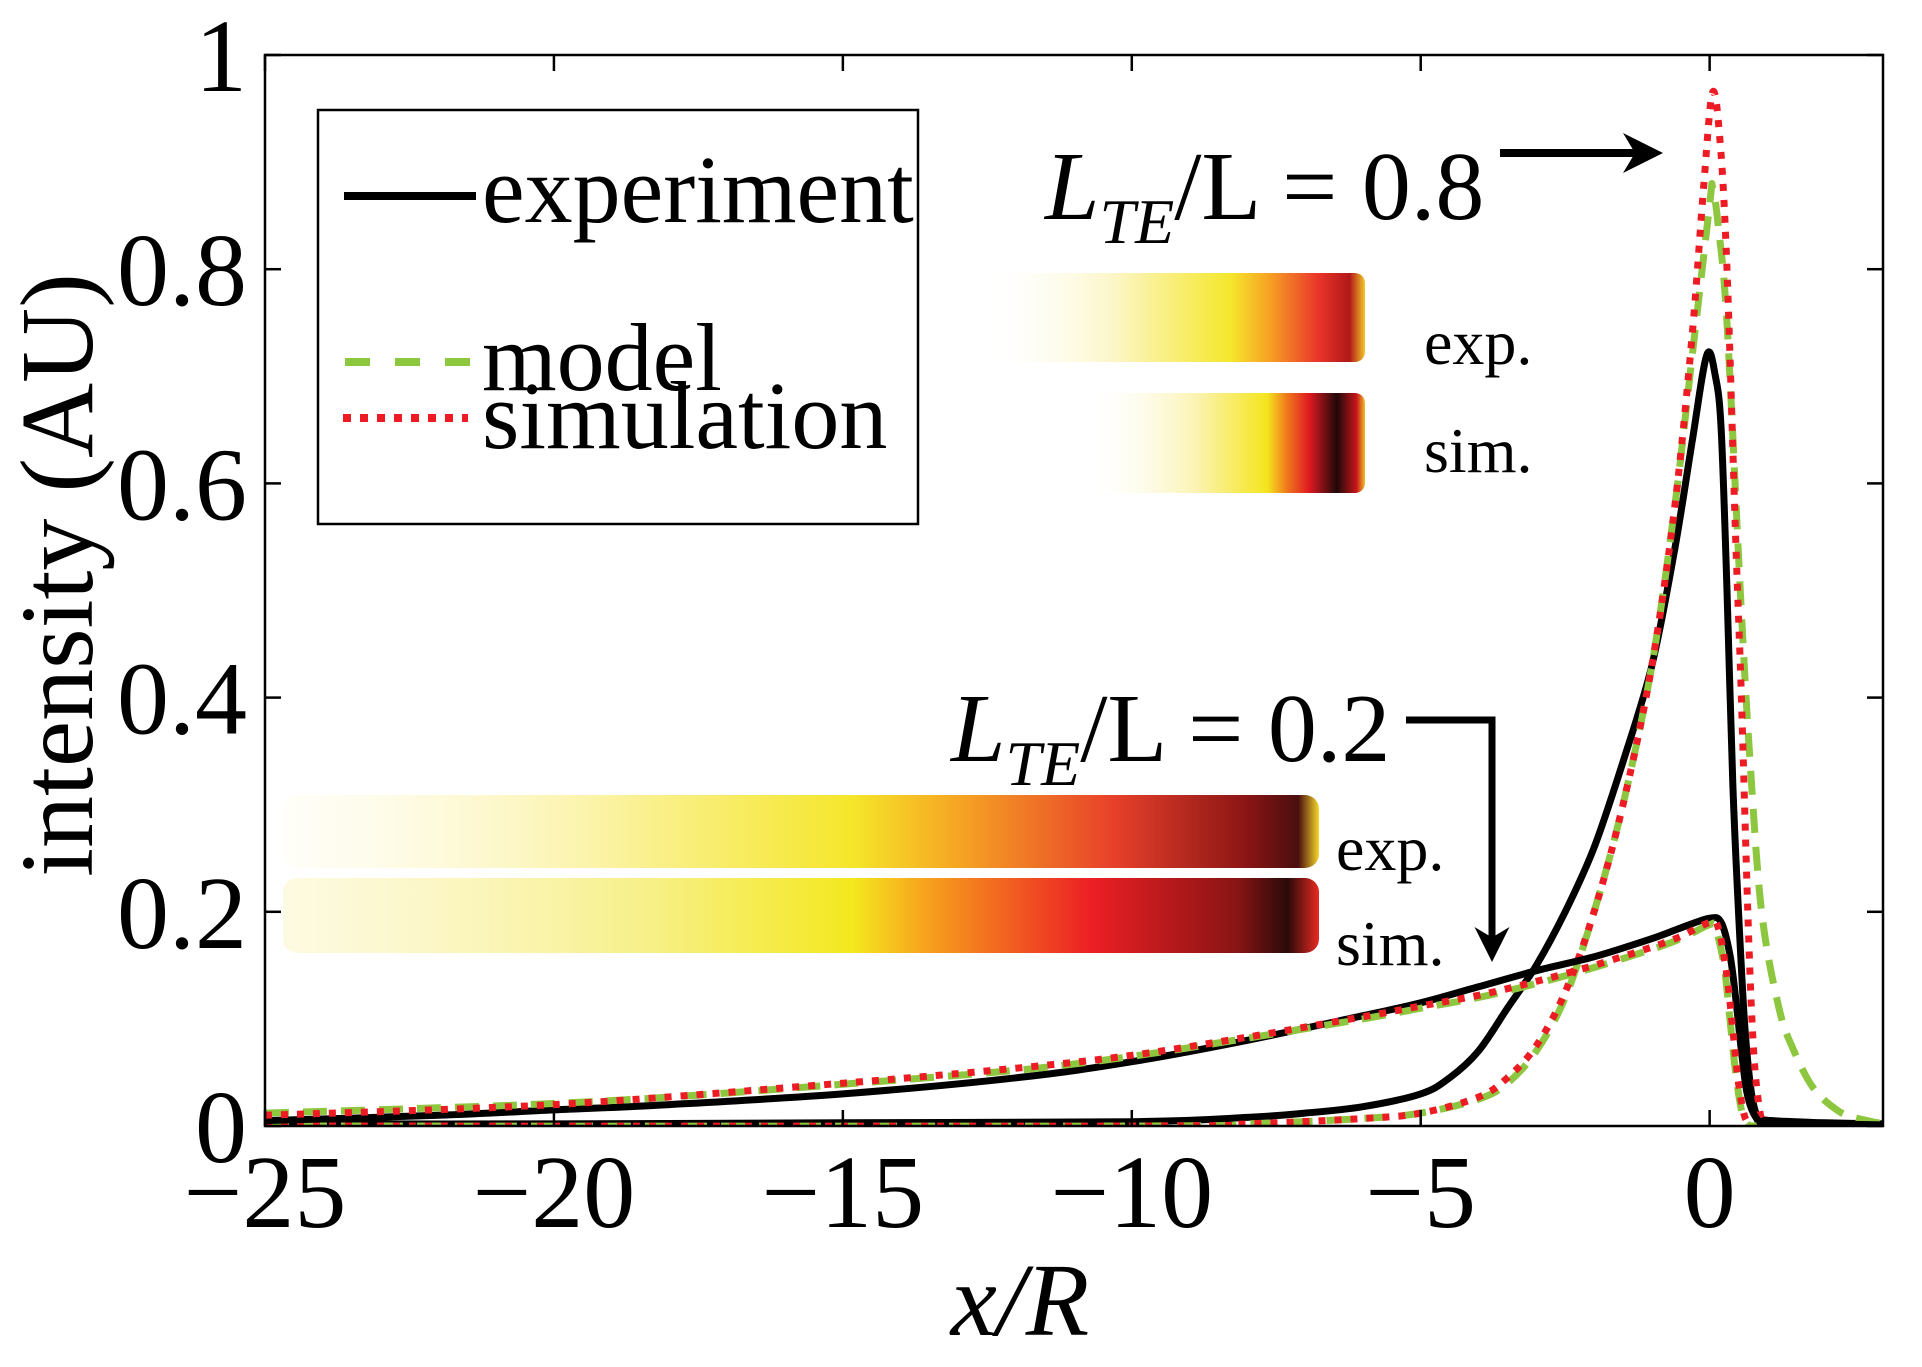  Describe the element at coordinates (1478, 342) in the screenshot. I see `inset-exp-high-label: exp.` at that location.